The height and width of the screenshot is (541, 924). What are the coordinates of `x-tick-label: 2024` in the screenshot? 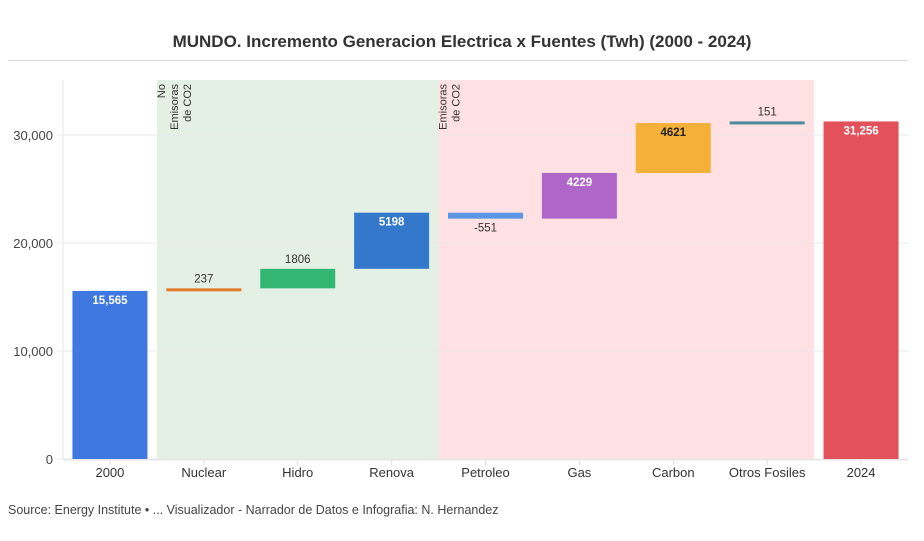 It's located at (861, 472).